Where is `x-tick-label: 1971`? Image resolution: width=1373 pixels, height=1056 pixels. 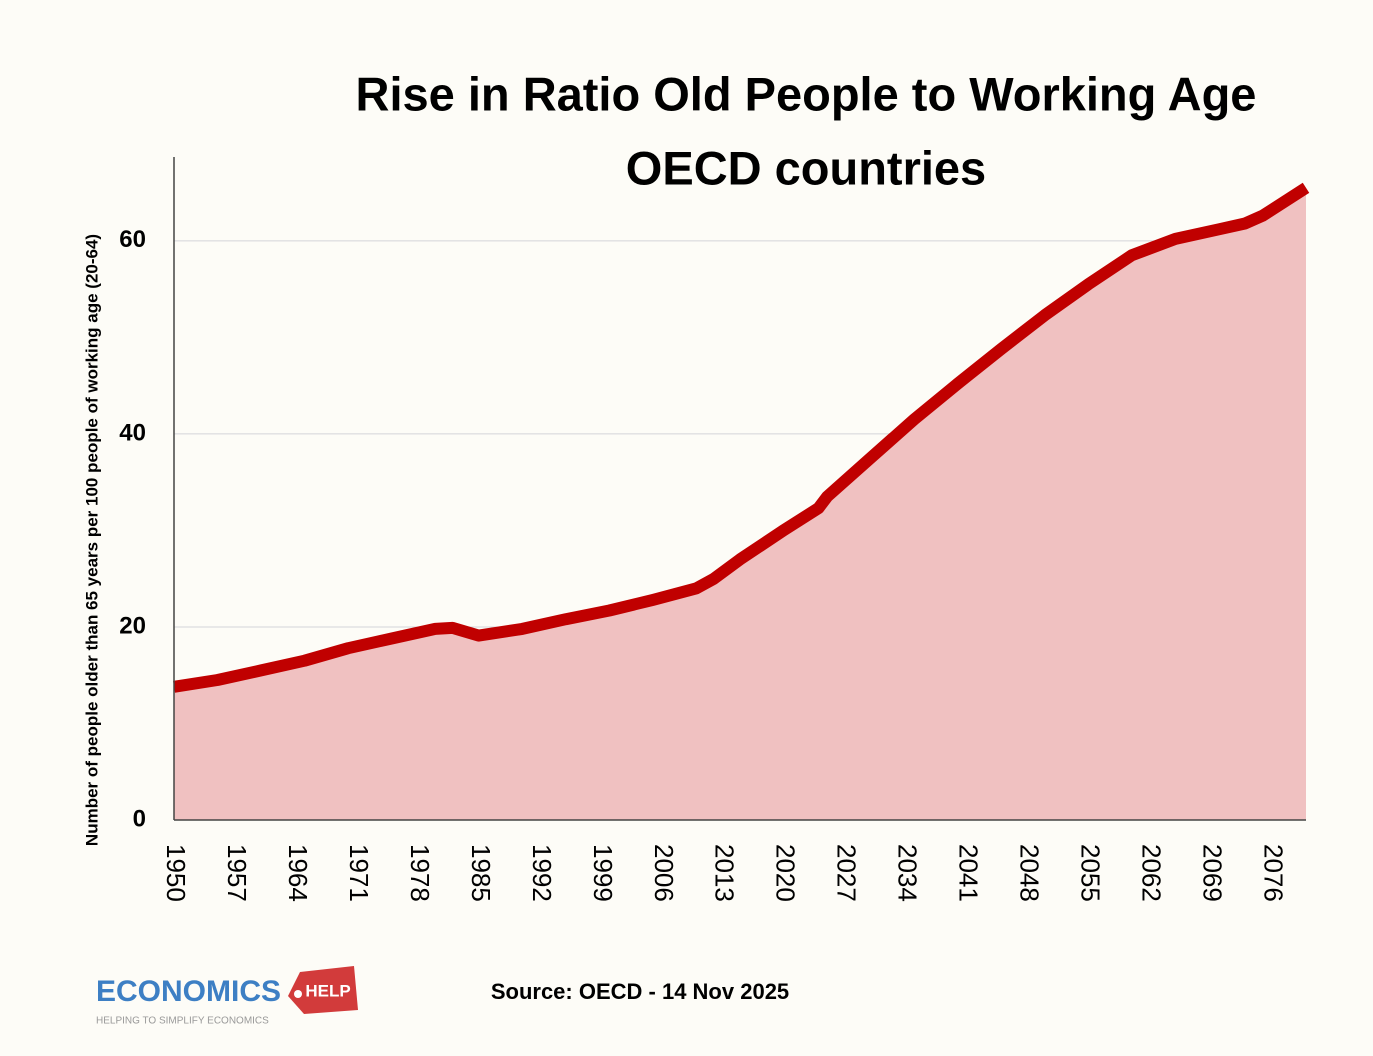
x-tick-label: 1971 is located at coordinates (359, 873).